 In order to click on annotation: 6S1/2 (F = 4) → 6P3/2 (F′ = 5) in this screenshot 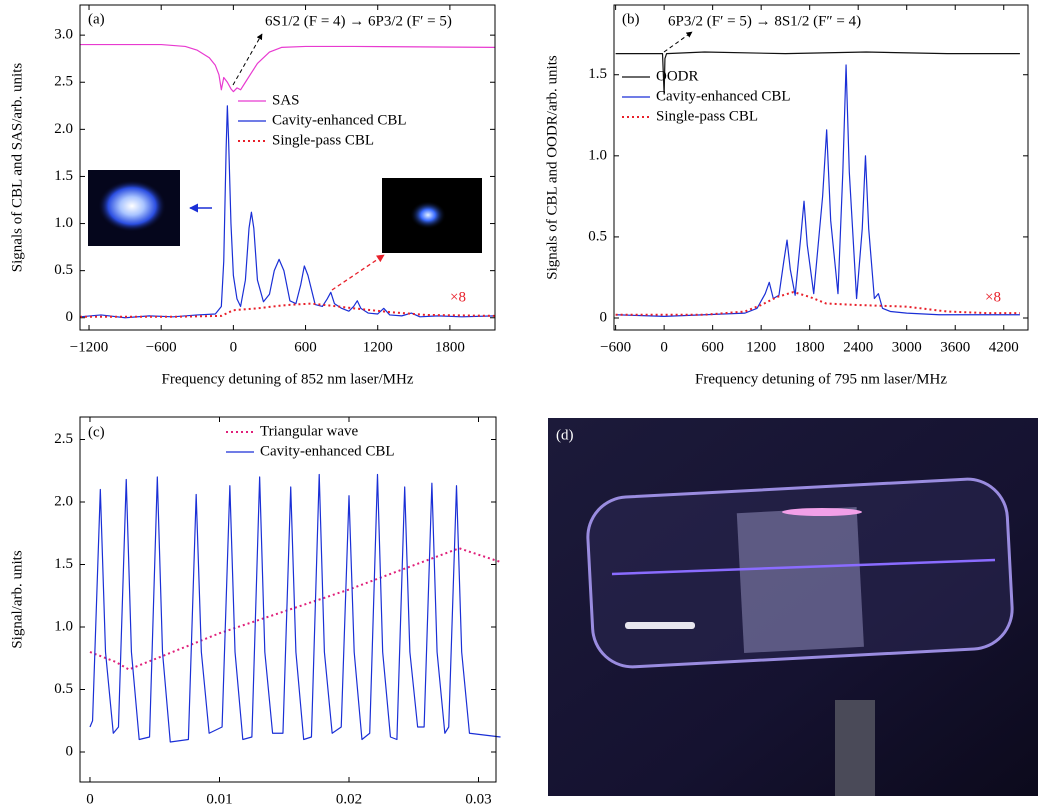, I will do `click(358, 21)`.